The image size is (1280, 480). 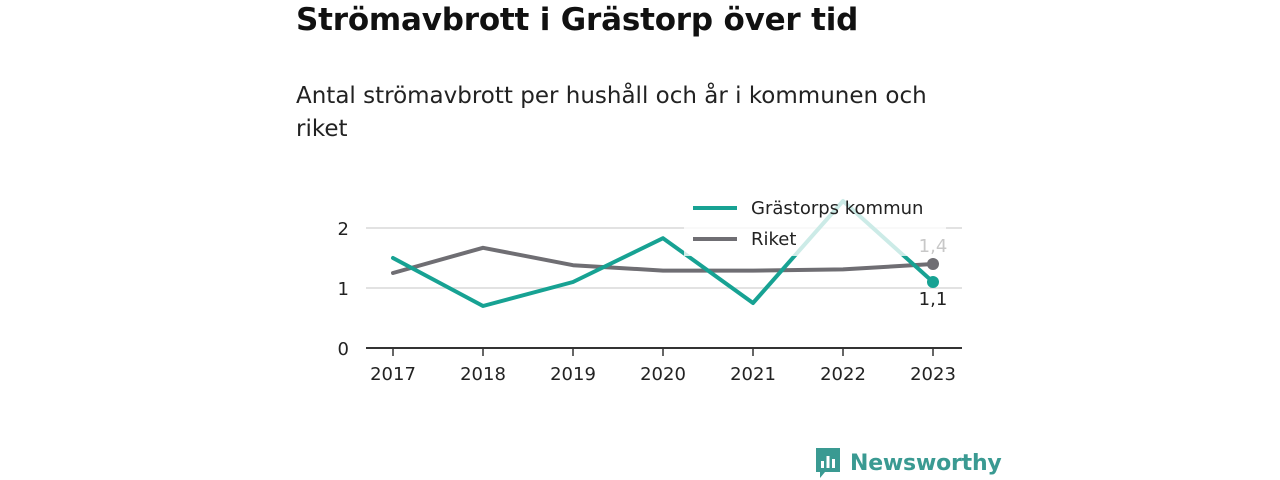 What do you see at coordinates (815, 223) in the screenshot?
I see `legend-background` at bounding box center [815, 223].